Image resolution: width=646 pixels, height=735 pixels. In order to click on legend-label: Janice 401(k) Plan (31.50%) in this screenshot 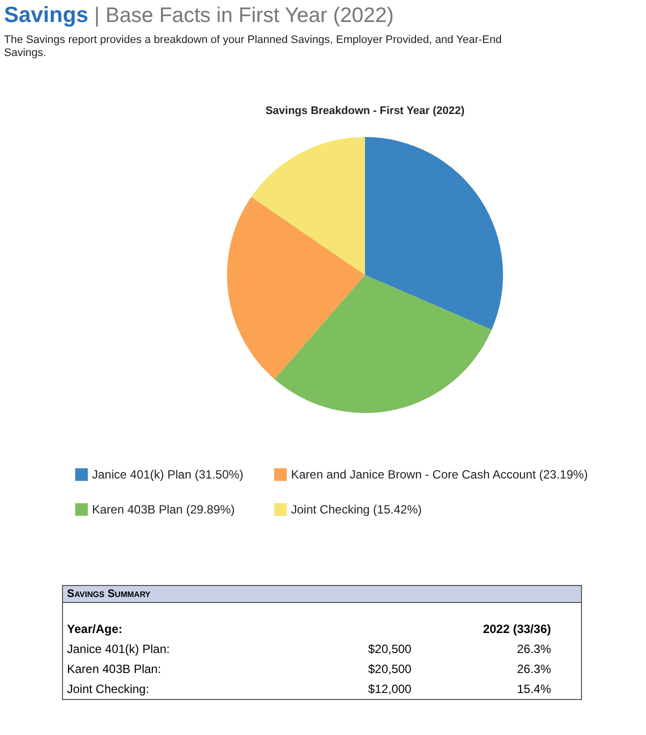, I will do `click(168, 475)`.